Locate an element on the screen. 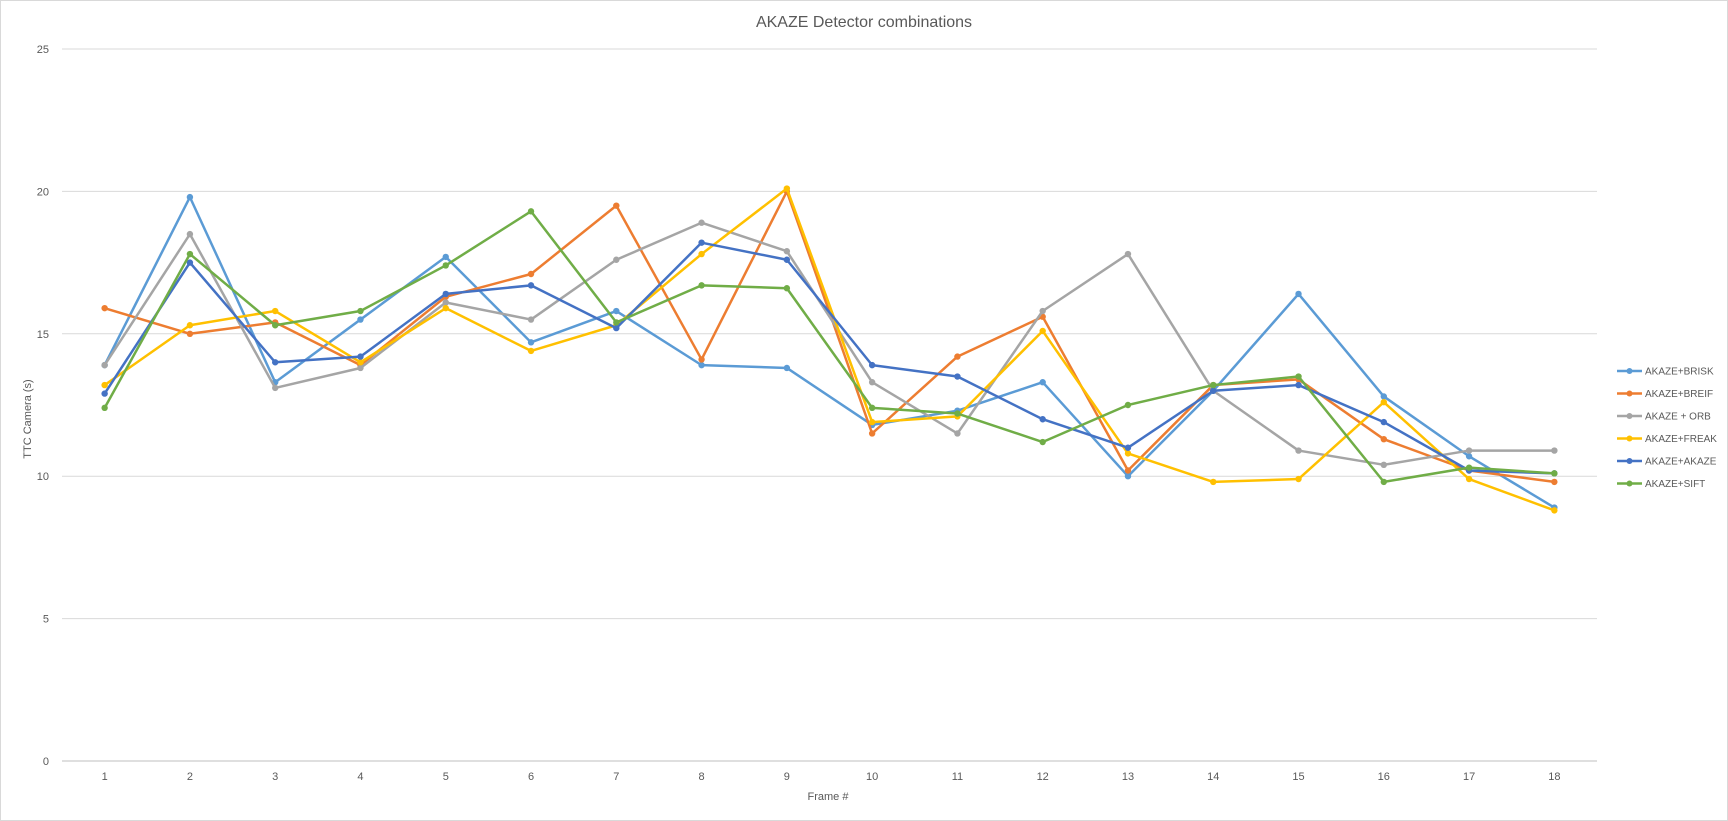 The width and height of the screenshot is (1728, 821). x-tick-label: 4 is located at coordinates (360, 777).